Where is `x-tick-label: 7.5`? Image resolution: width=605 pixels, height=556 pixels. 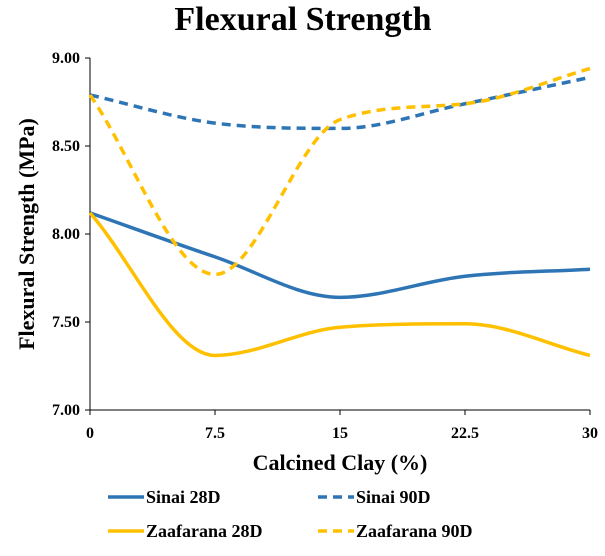 x-tick-label: 7.5 is located at coordinates (215, 433).